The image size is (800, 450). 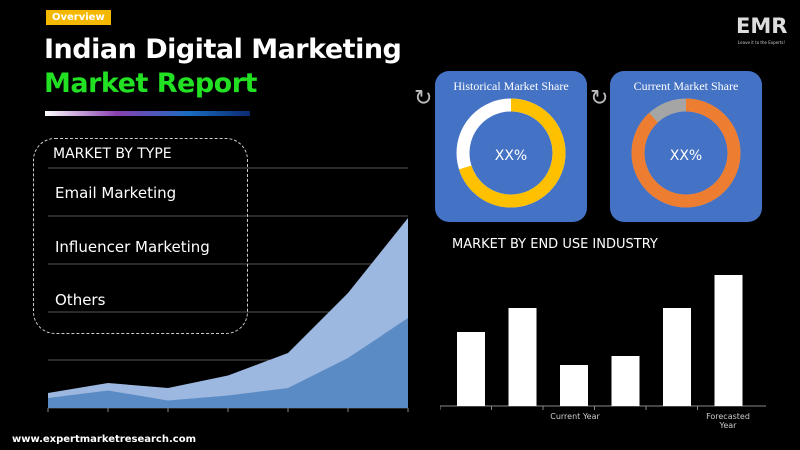 I want to click on card-title: Historical Market Share, so click(x=511, y=86).